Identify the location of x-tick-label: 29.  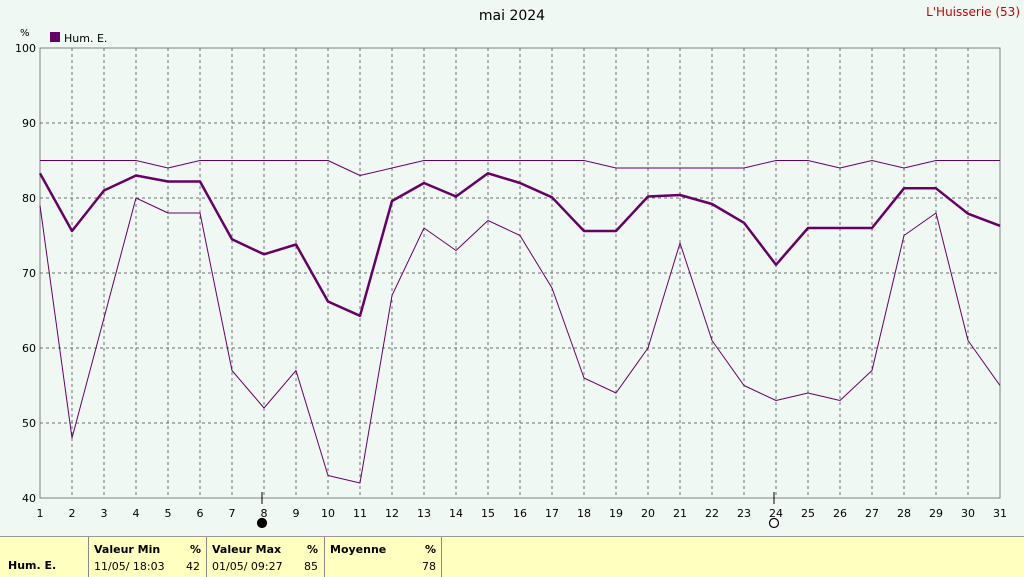
(936, 513).